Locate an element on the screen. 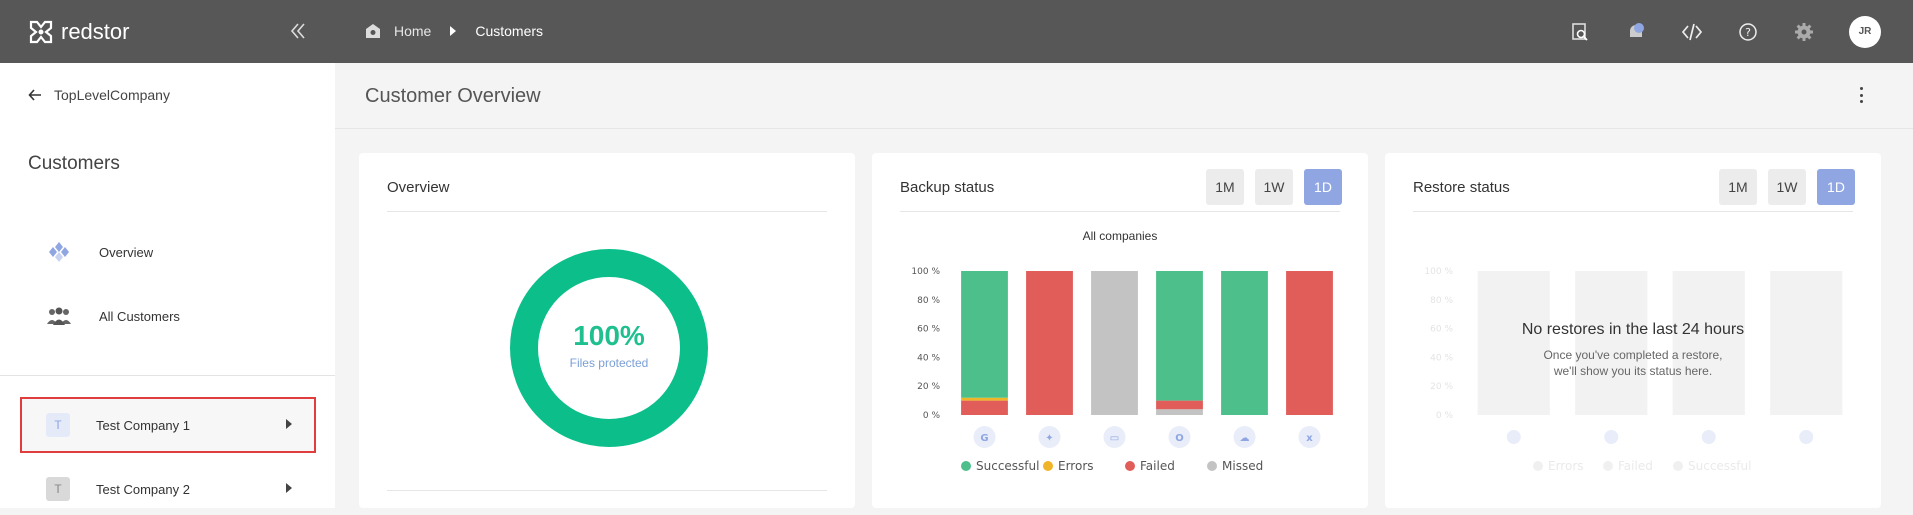 This screenshot has height=515, width=1913. salesforce-icon is located at coordinates (1244, 437).